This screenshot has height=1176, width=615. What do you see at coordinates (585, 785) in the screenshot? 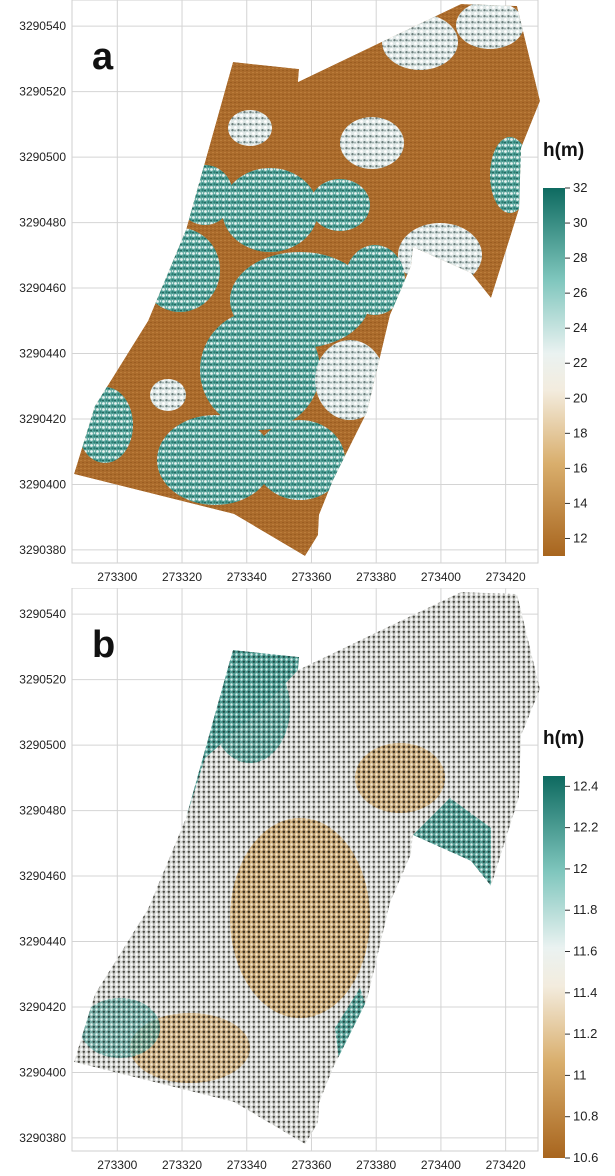
I see `colorbar-tick-label: 12.4` at bounding box center [585, 785].